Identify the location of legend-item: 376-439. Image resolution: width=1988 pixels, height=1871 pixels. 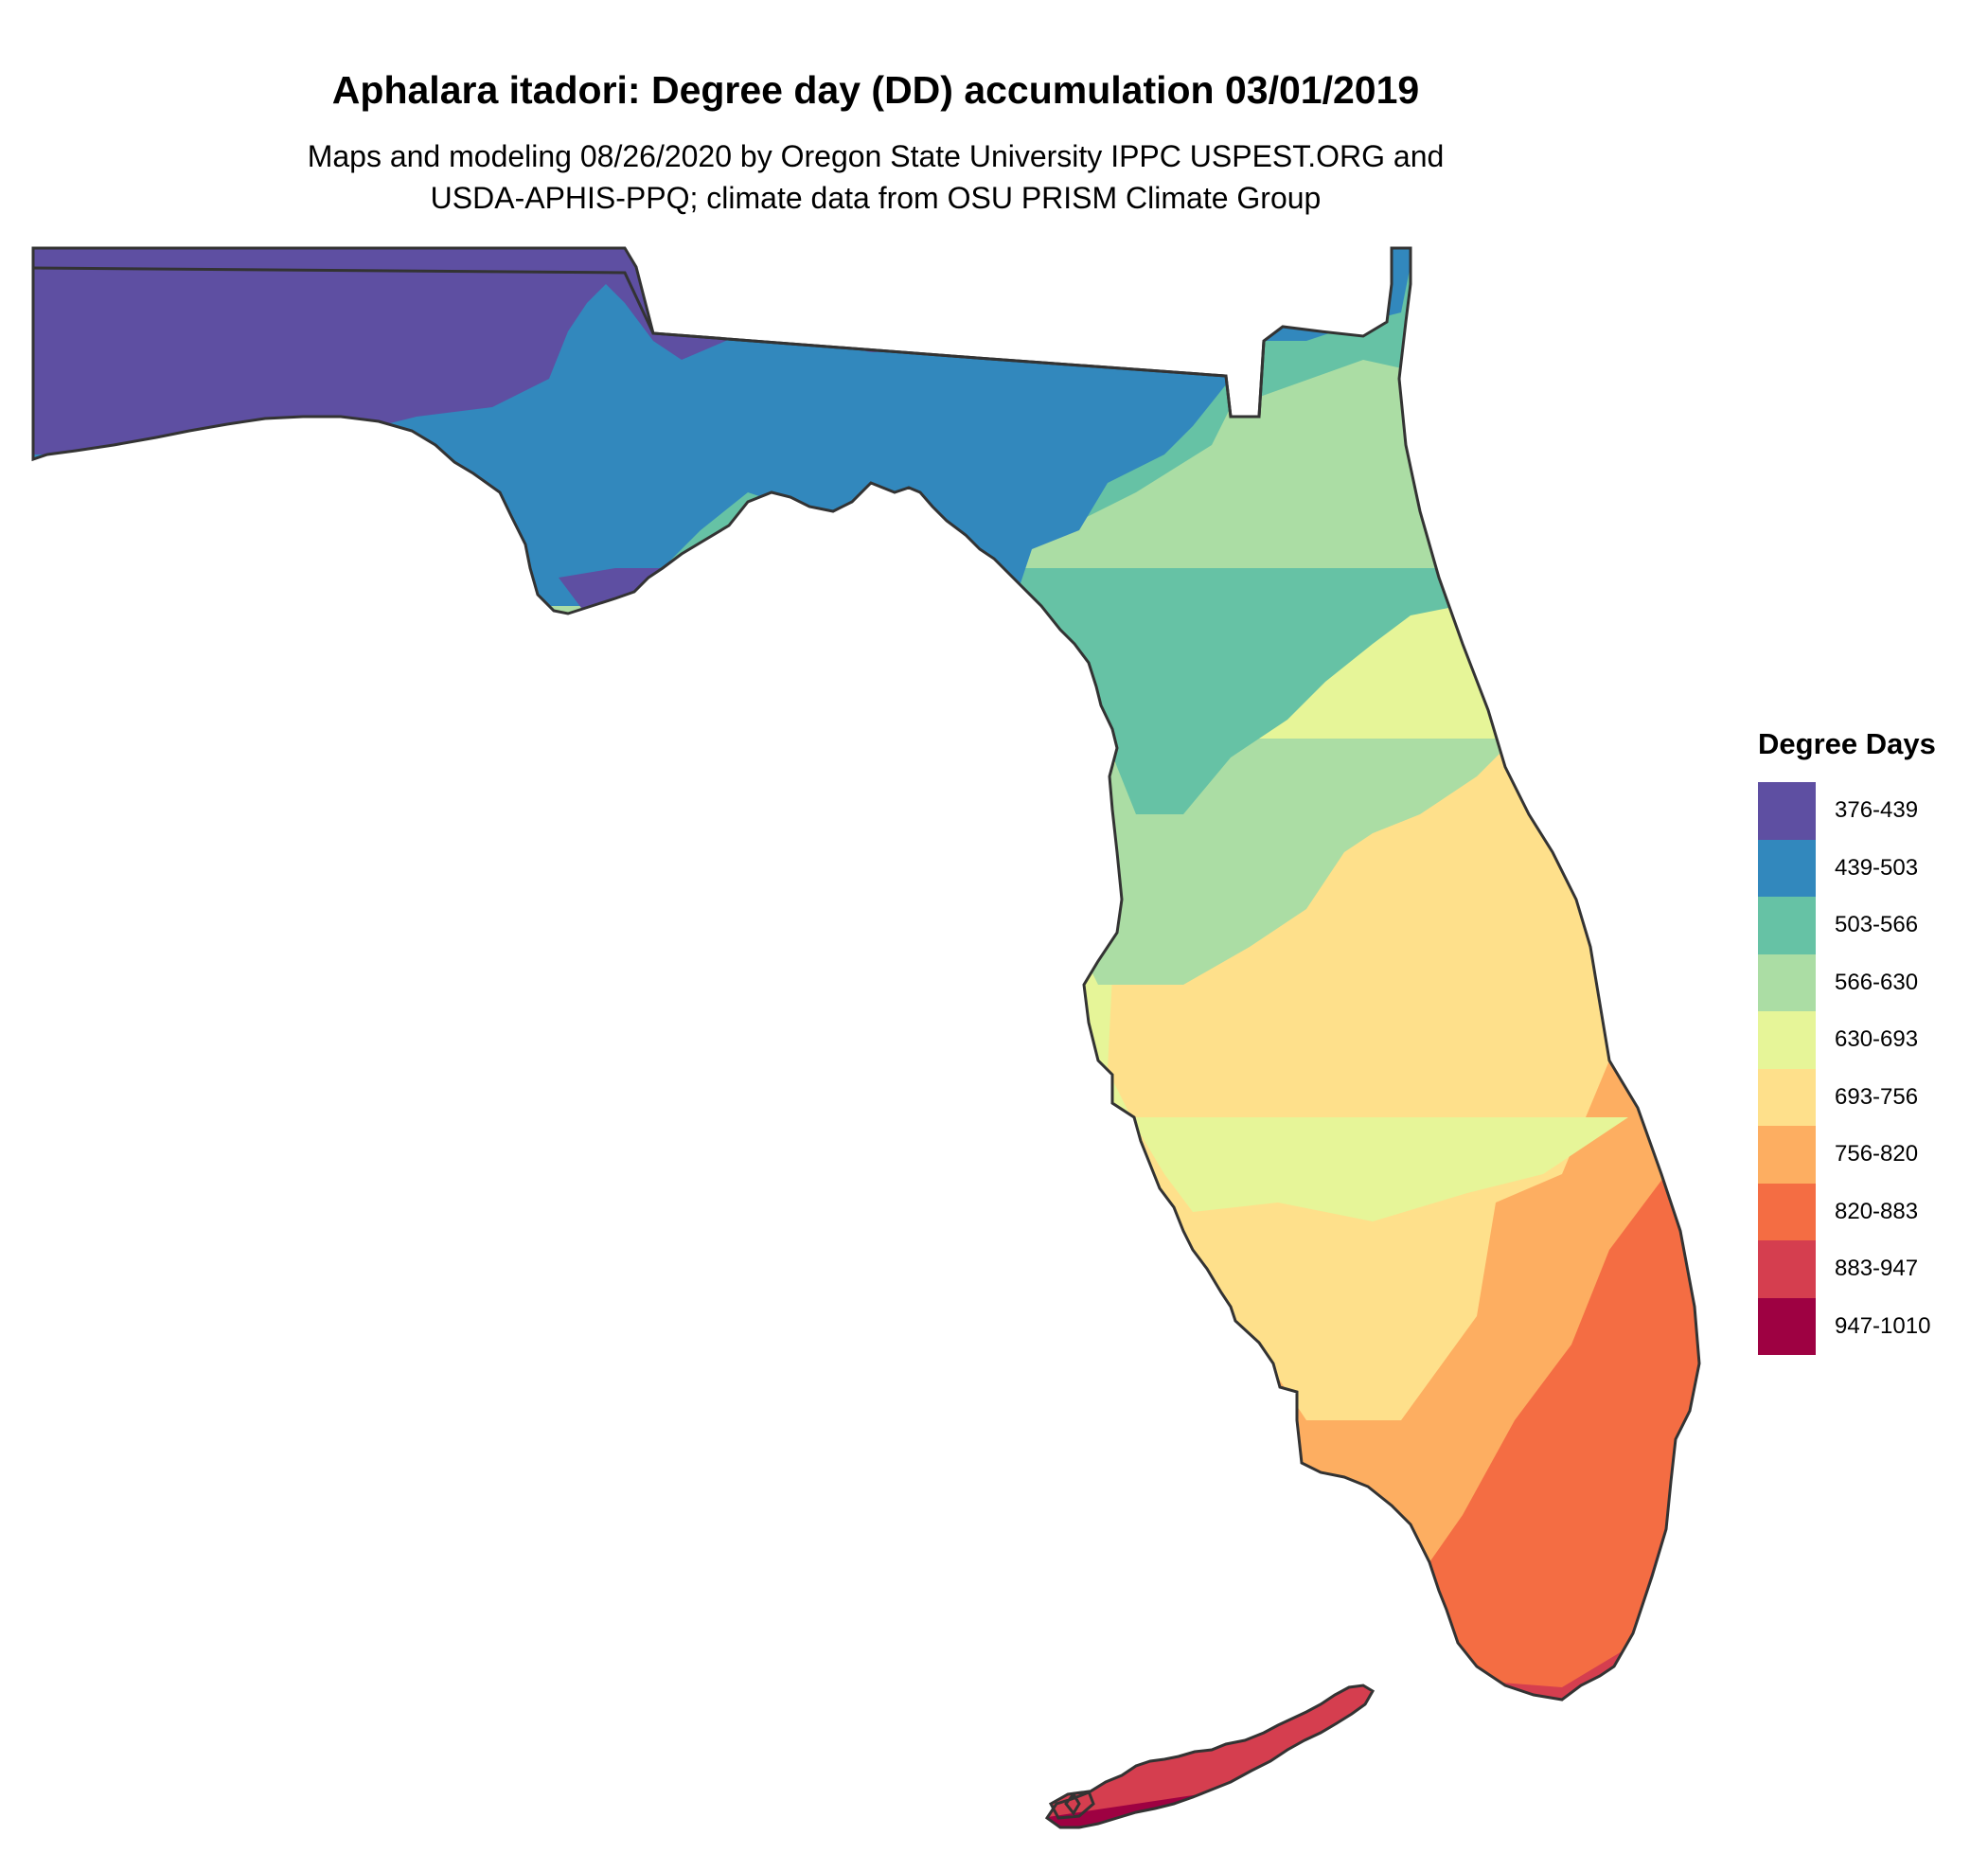
(1867, 811).